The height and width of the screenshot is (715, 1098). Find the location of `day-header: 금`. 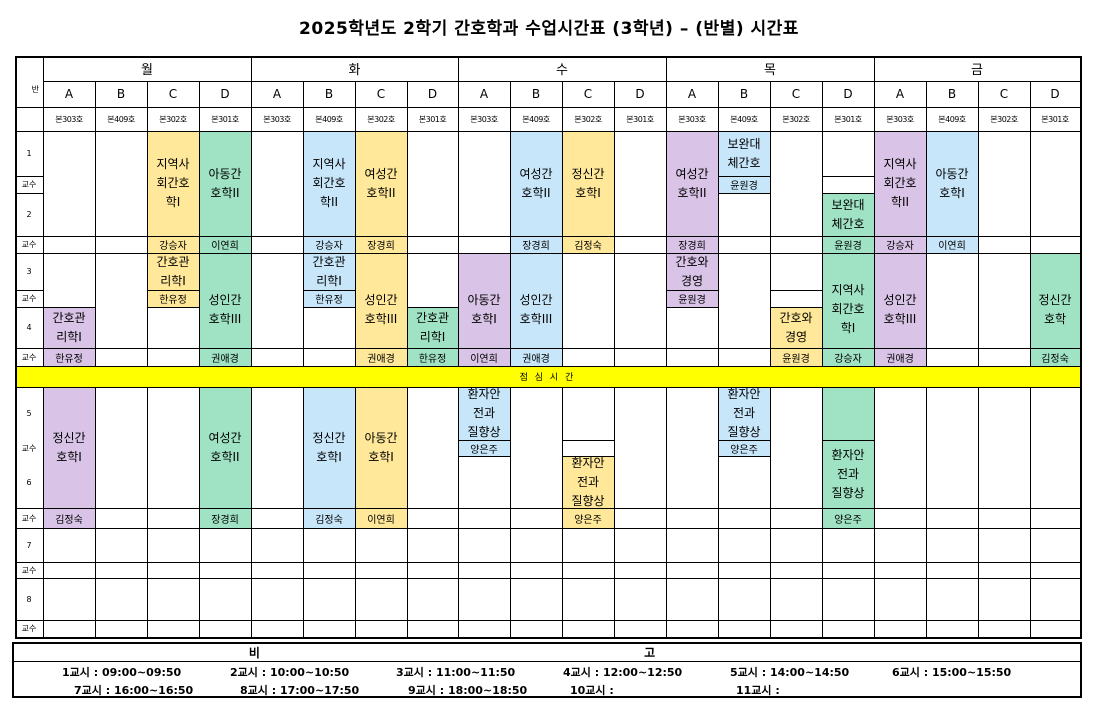

day-header: 금 is located at coordinates (977, 70).